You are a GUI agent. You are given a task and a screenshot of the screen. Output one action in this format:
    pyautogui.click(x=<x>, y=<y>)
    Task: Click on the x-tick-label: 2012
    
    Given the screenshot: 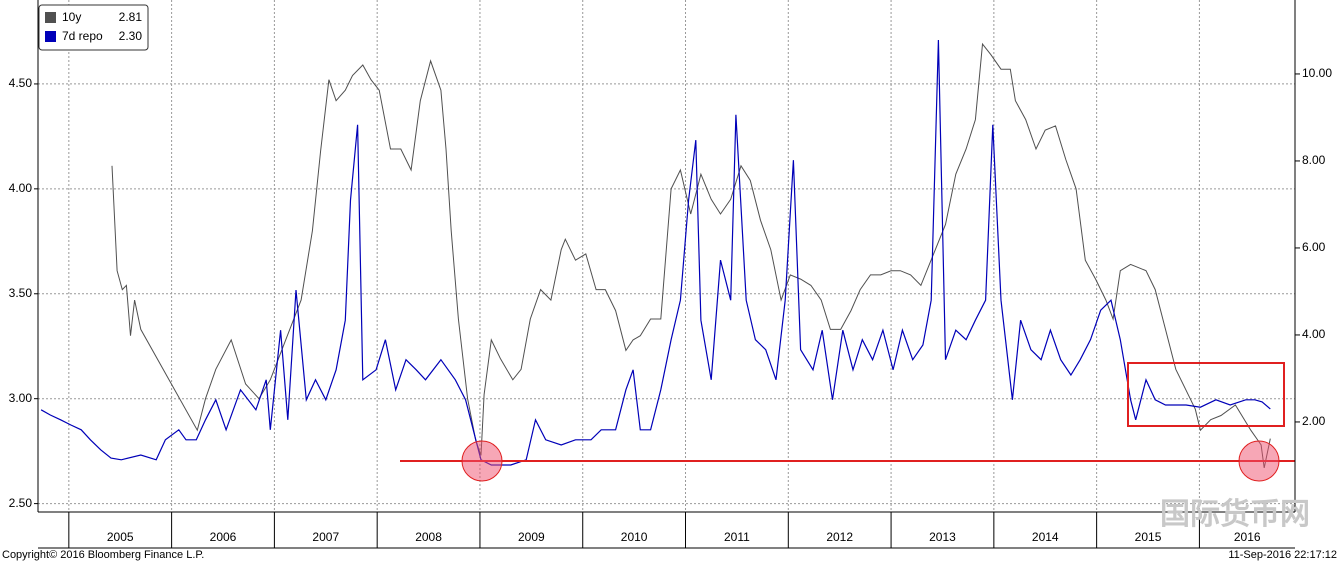 What is the action you would take?
    pyautogui.click(x=839, y=537)
    